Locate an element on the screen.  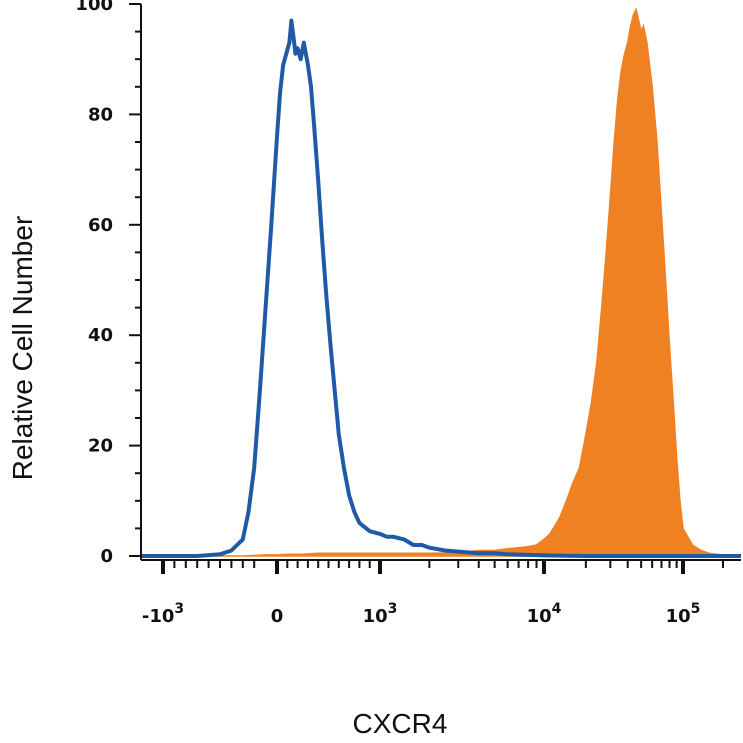
x-tick-label: 10⁵ is located at coordinates (683, 614).